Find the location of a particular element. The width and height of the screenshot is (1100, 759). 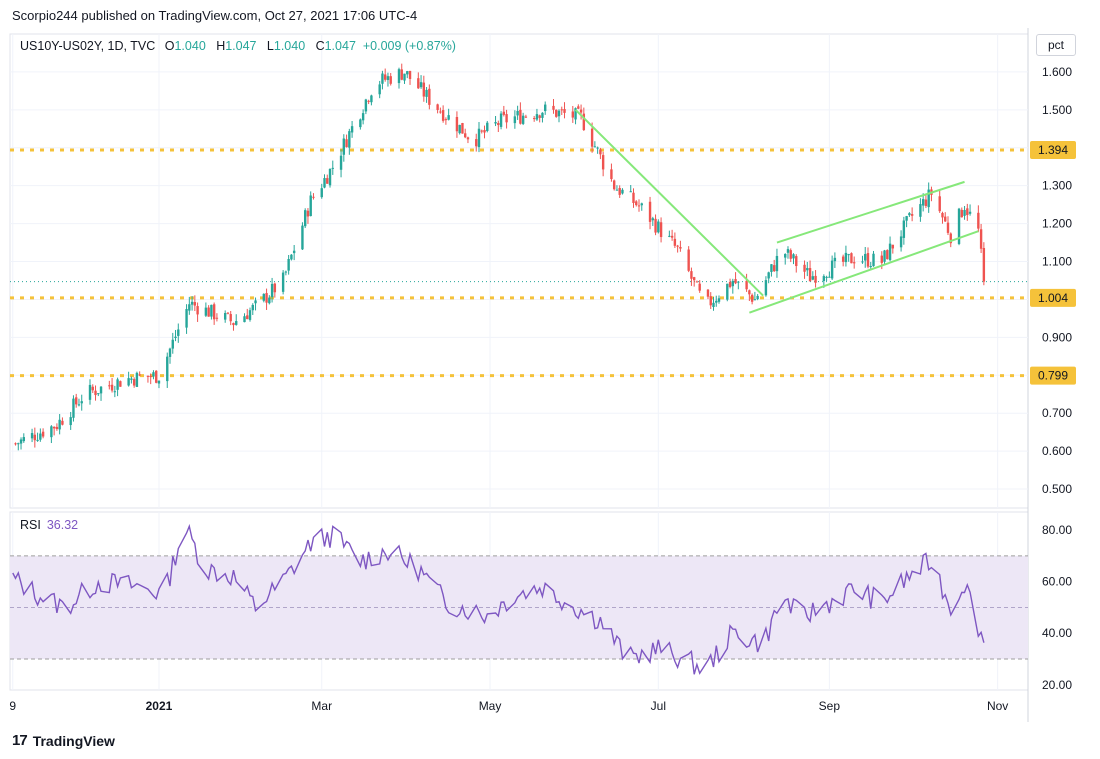

close-value: 1.047 is located at coordinates (340, 46).